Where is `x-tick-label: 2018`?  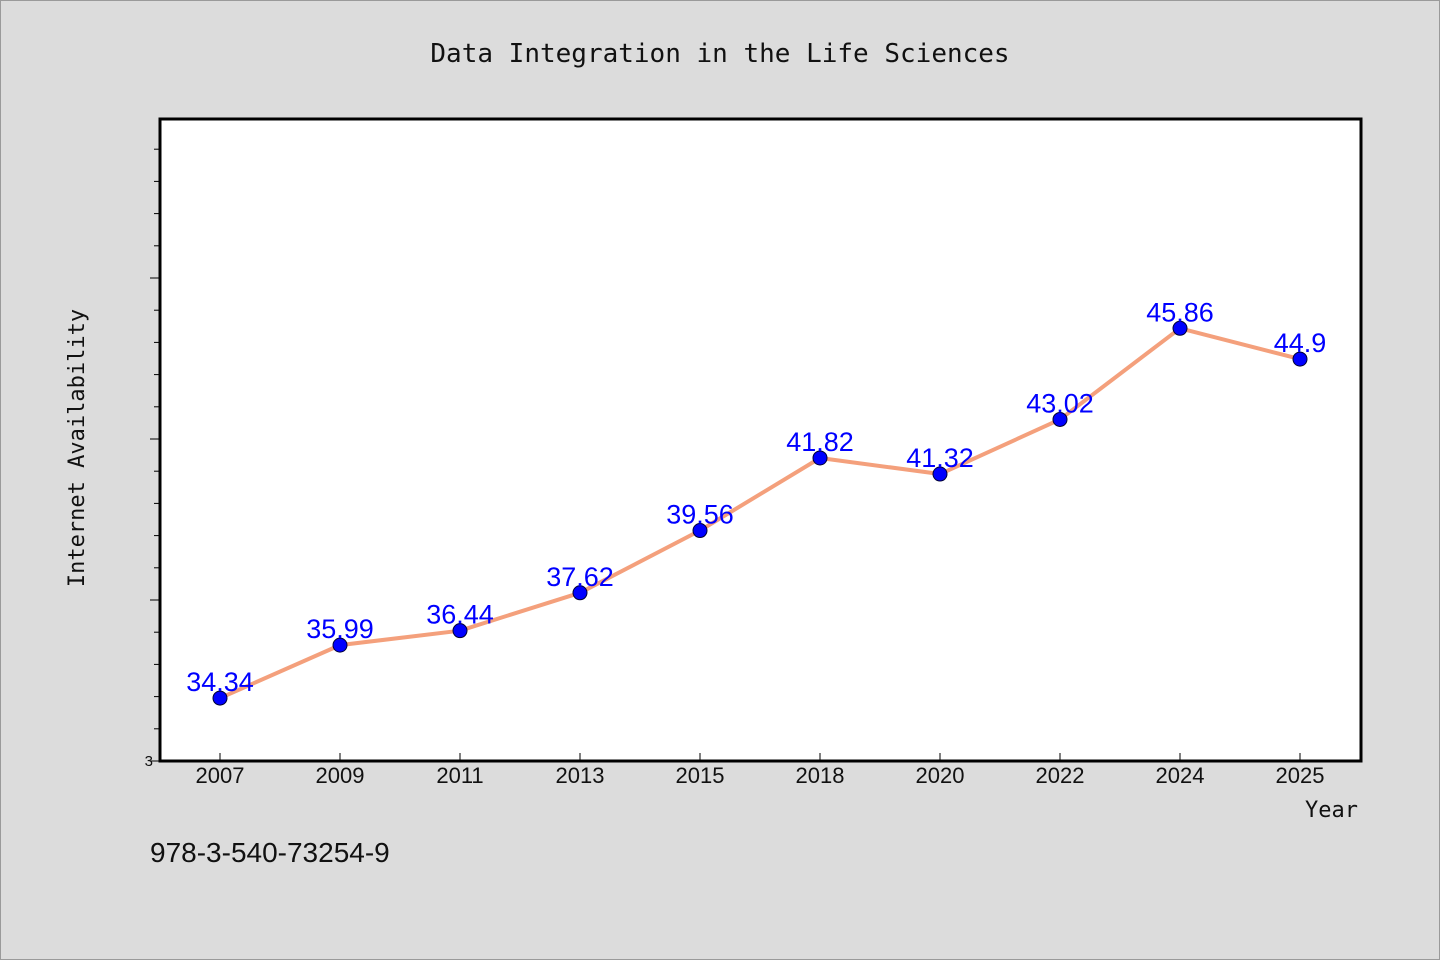 x-tick-label: 2018 is located at coordinates (820, 775).